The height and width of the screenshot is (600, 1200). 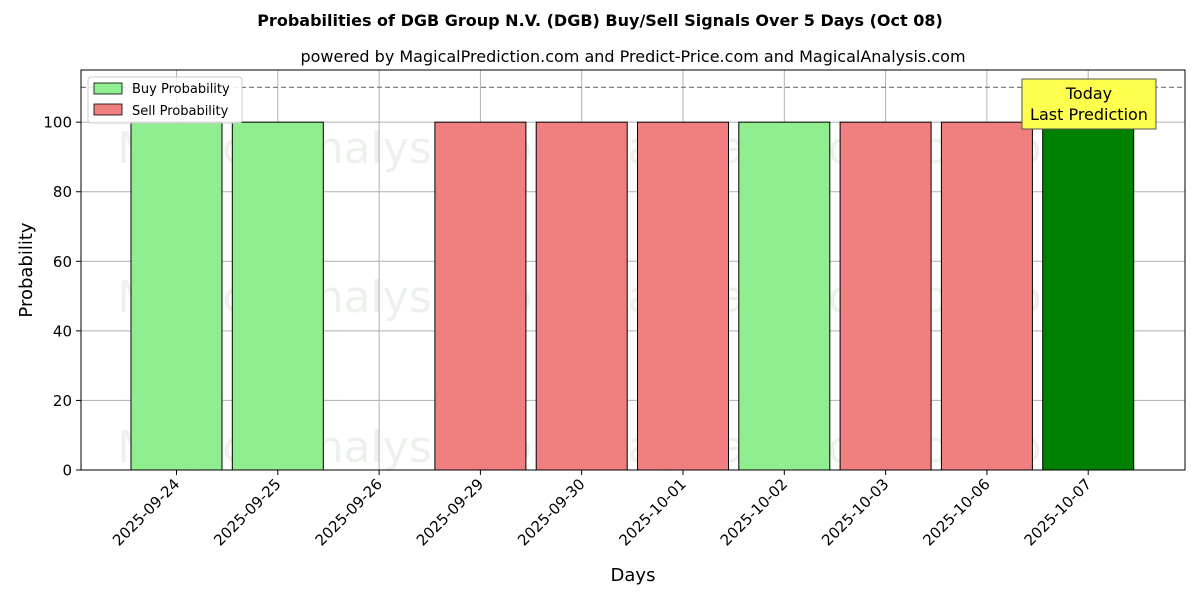 I want to click on legend: Buy Probability Sell Probability, so click(x=165, y=100).